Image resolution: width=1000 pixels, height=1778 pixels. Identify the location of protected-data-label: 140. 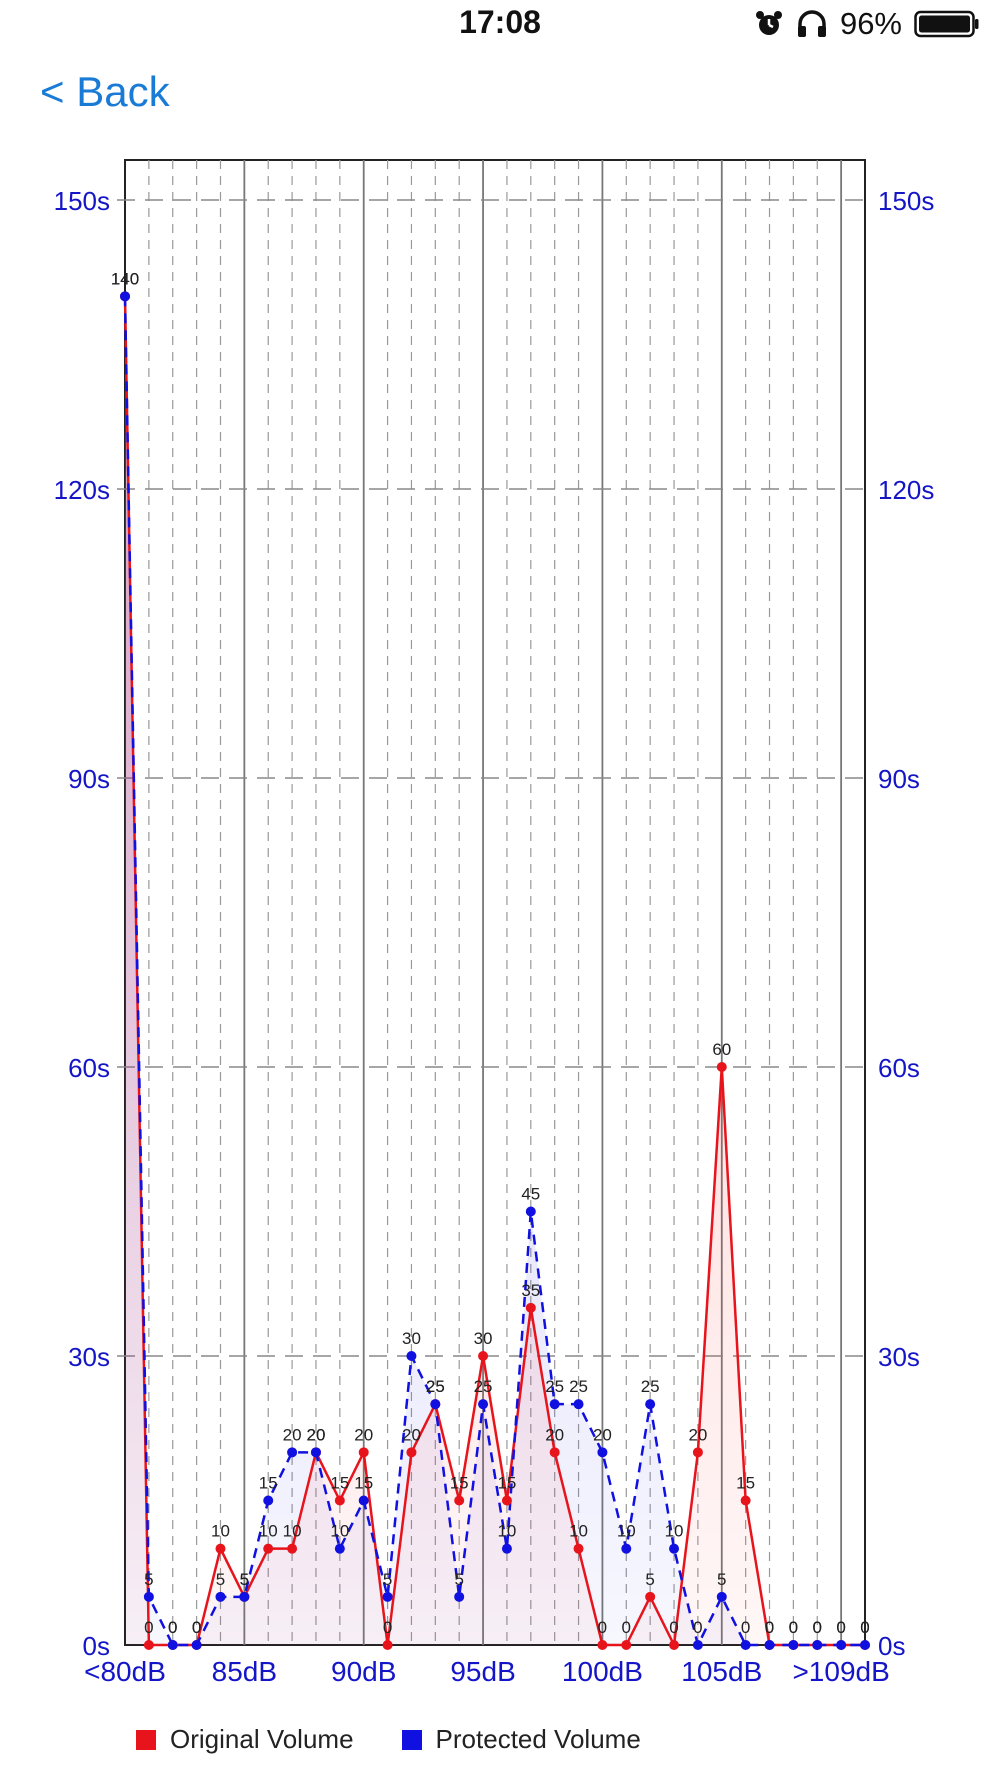
(125, 278).